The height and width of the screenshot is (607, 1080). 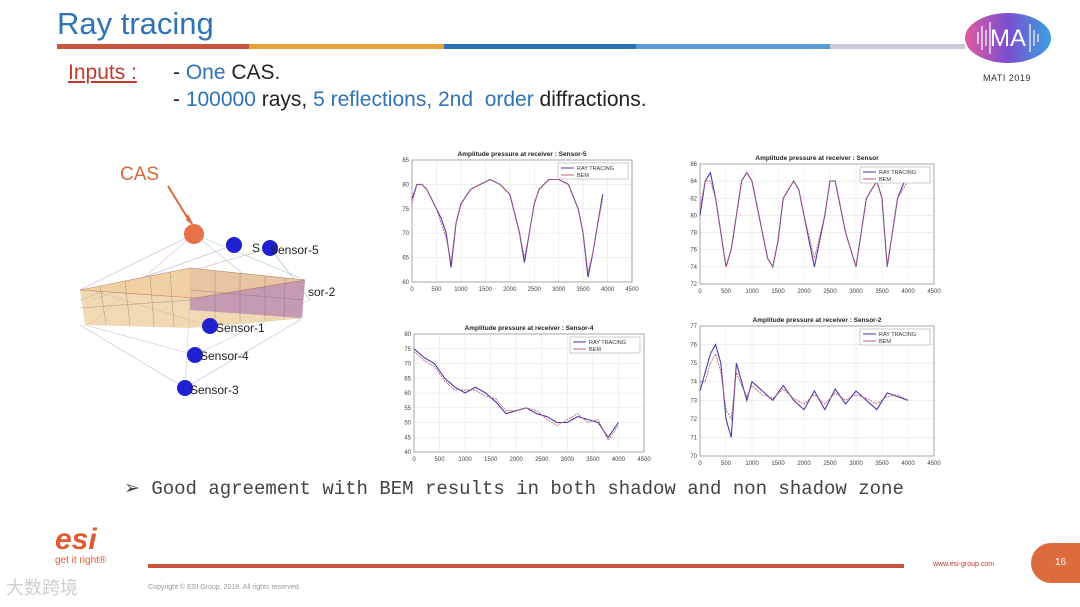 I want to click on y-tick-label: 73, so click(x=693, y=401).